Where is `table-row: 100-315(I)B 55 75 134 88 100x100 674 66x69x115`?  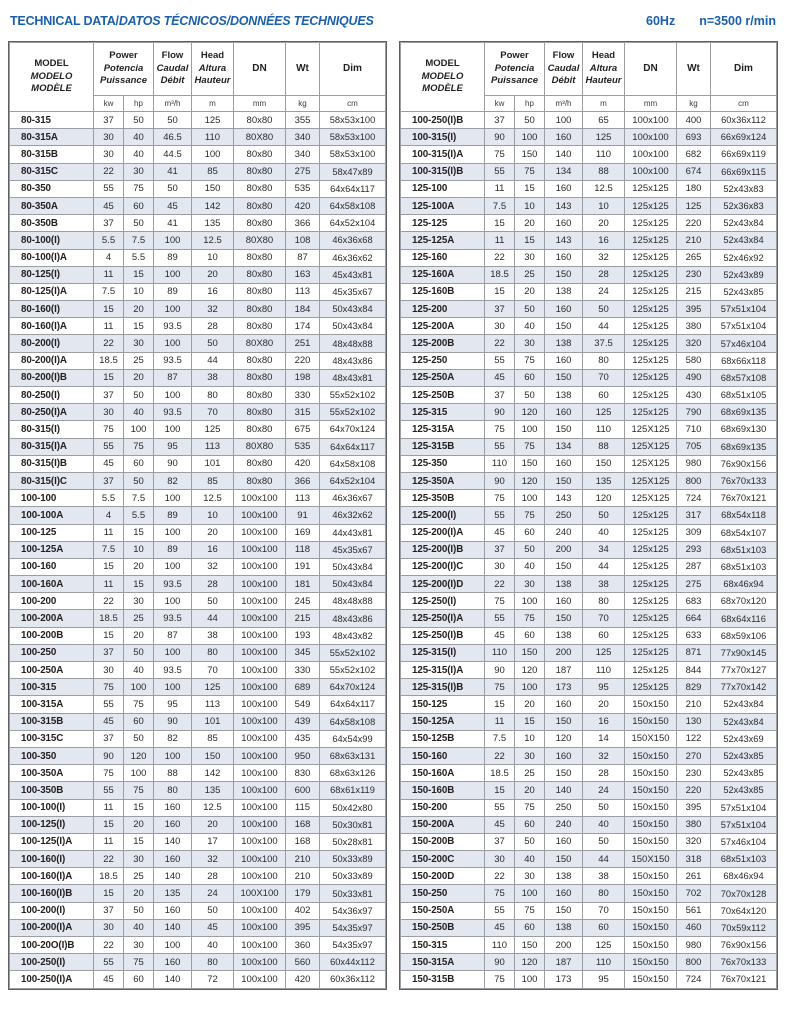 table-row: 100-315(I)B 55 75 134 88 100x100 674 66x69x115 is located at coordinates (588, 171).